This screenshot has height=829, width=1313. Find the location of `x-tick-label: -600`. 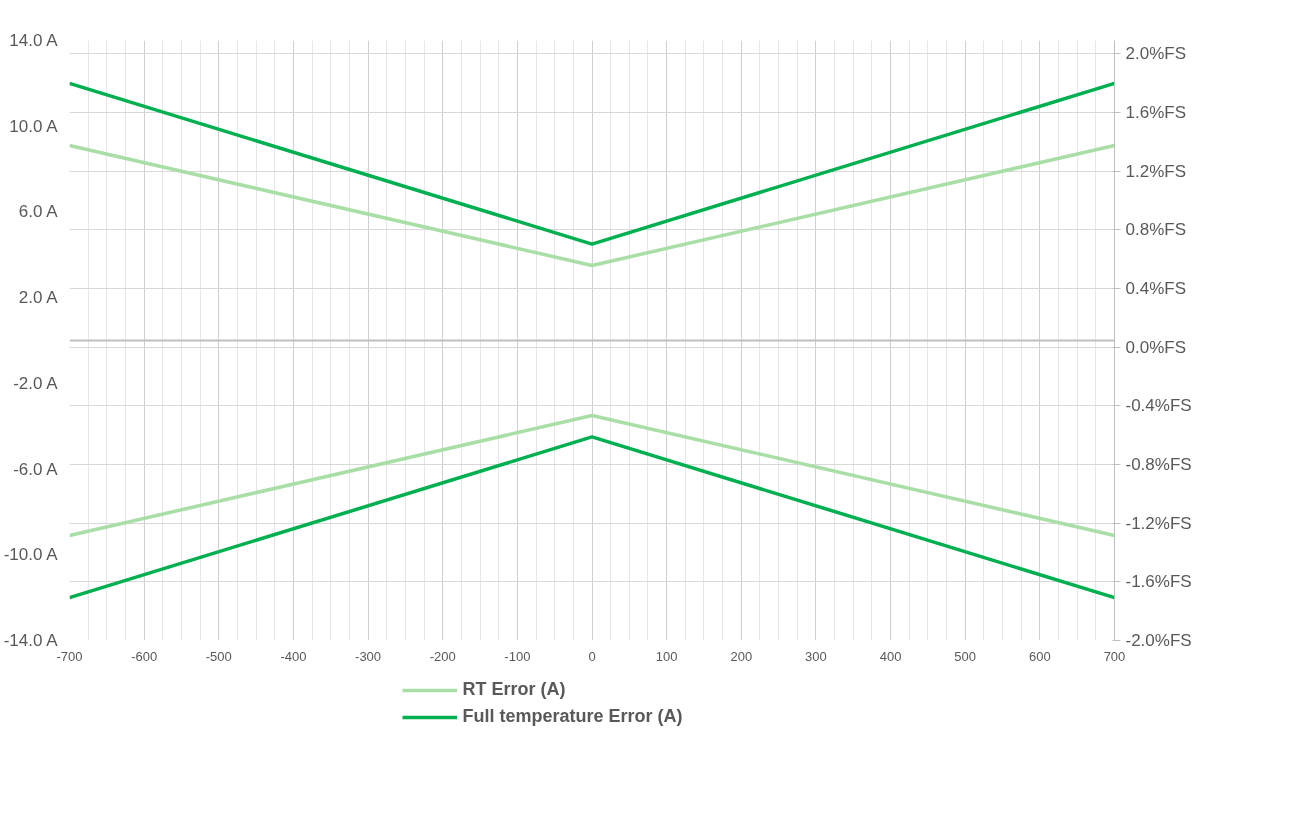

x-tick-label: -600 is located at coordinates (144, 656).